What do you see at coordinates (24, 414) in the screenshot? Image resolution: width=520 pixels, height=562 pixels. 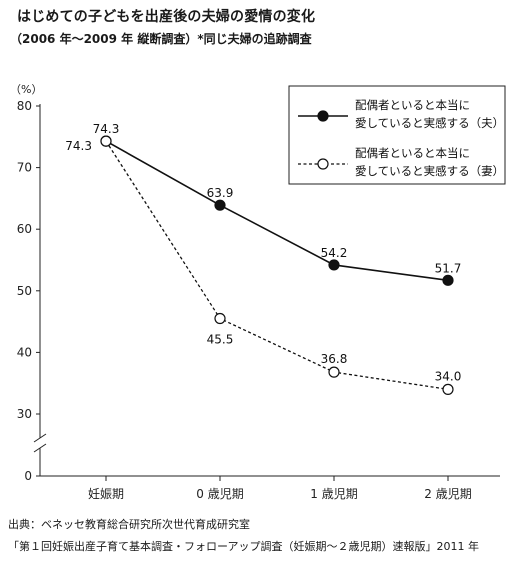 I see `y-tick-label-30: 30` at bounding box center [24, 414].